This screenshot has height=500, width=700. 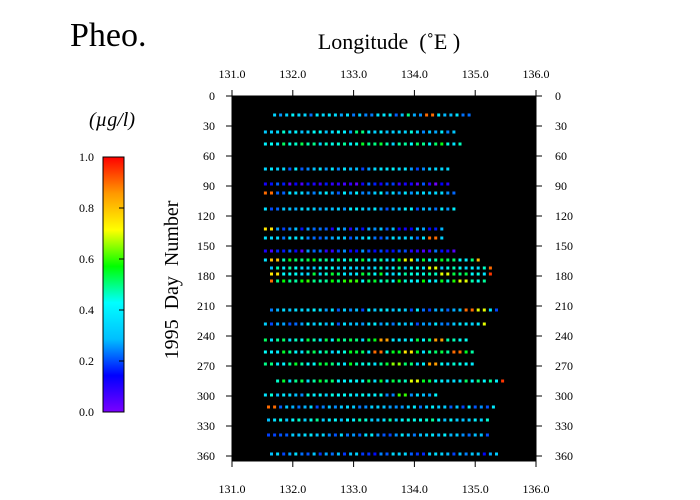 I want to click on y-tick-label-left: 330, so click(x=206, y=426).